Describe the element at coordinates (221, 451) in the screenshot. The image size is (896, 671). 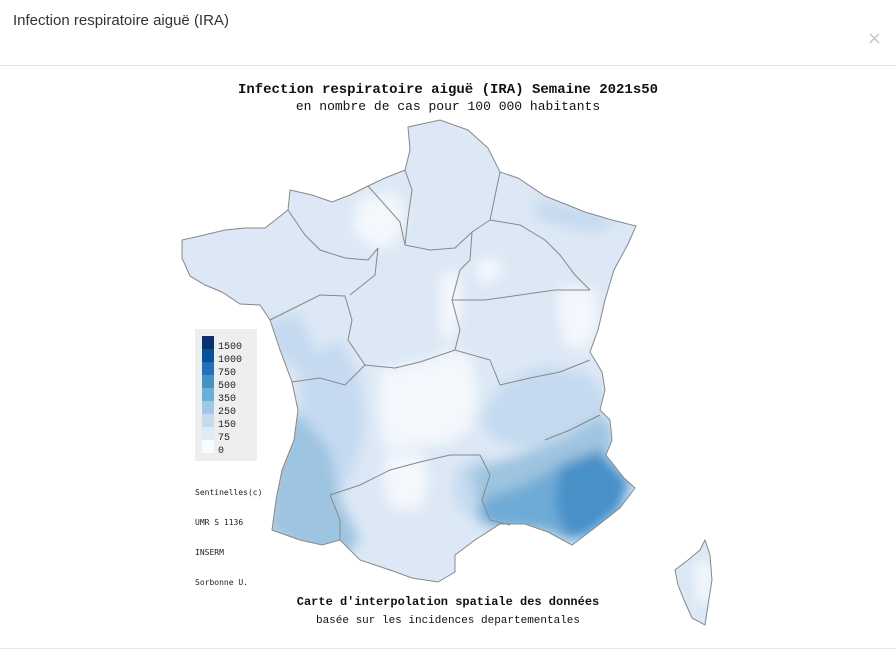
I see `legend-label: 0` at that location.